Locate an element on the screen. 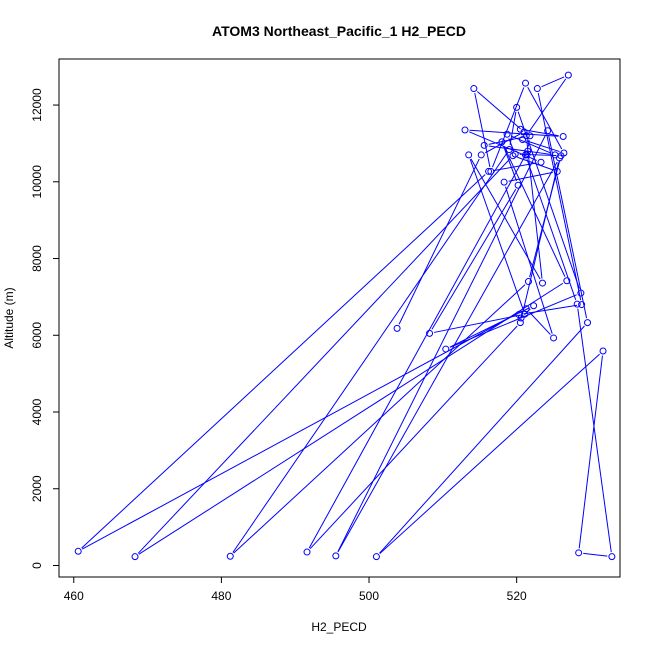 The image size is (650, 650). y-tick-label: 10000 is located at coordinates (37, 182).